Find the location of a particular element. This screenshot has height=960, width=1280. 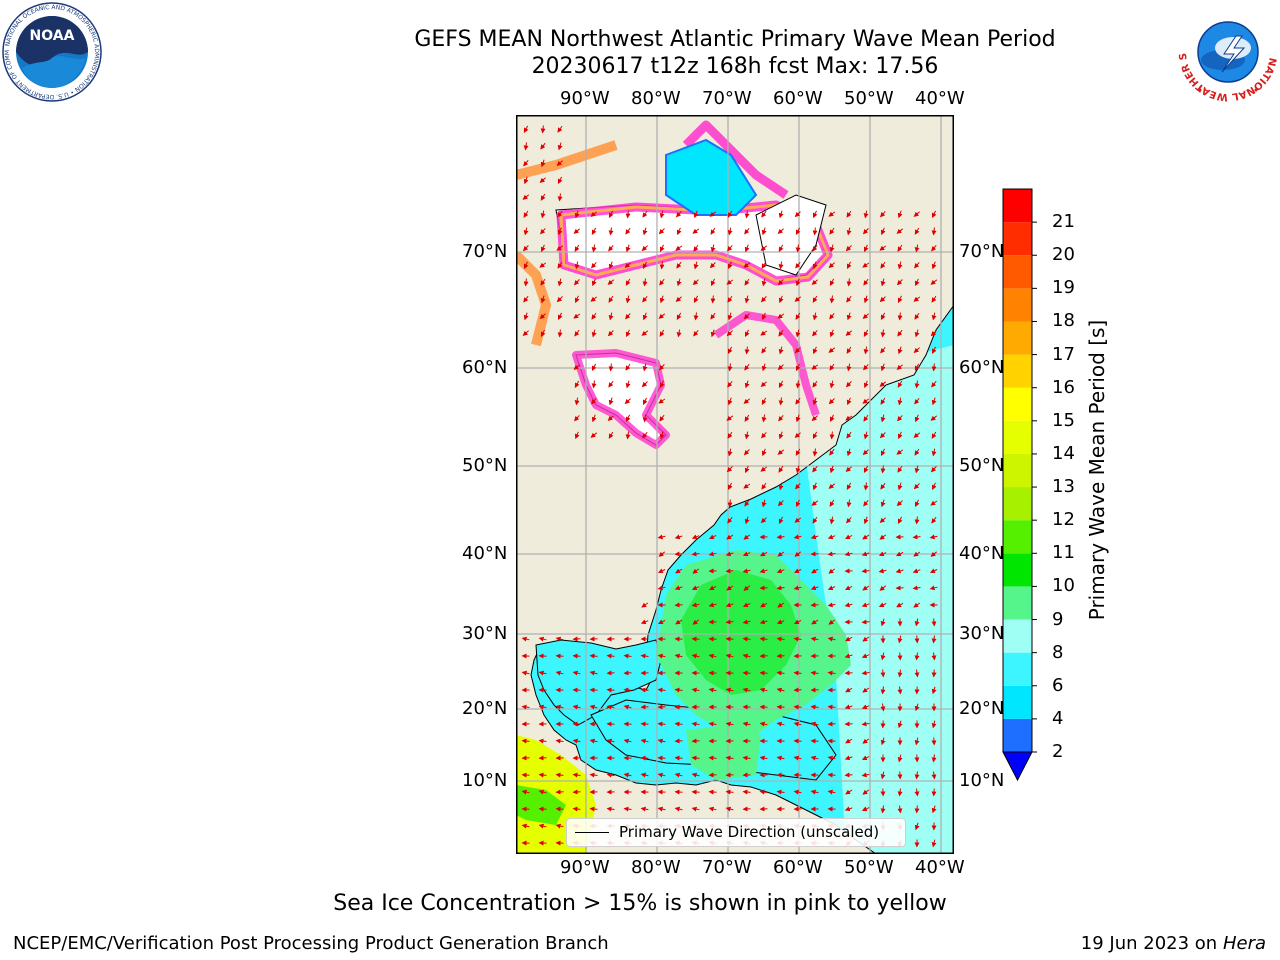

colorbar-tick-label: 14 is located at coordinates (1063, 453).